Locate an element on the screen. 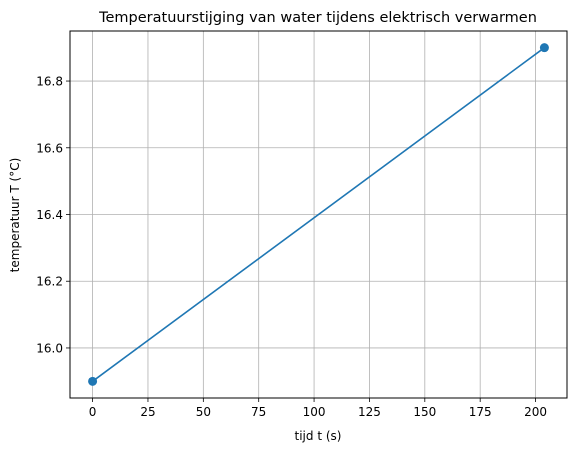 This screenshot has height=453, width=580. x-axis-ticks: 0 25 50 75 100 125 150 175 200 is located at coordinates (318, 408).